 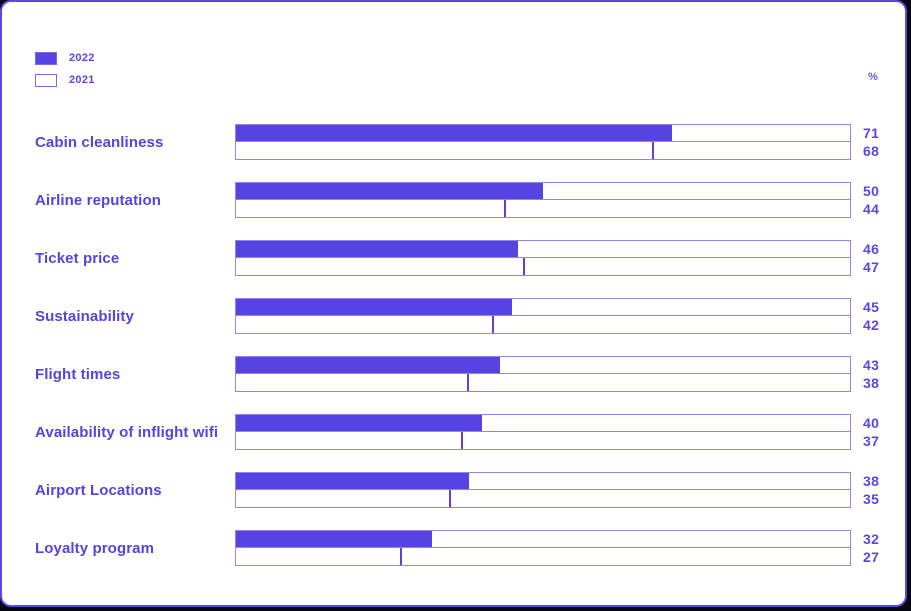 I want to click on value-2021: 38, so click(x=871, y=383).